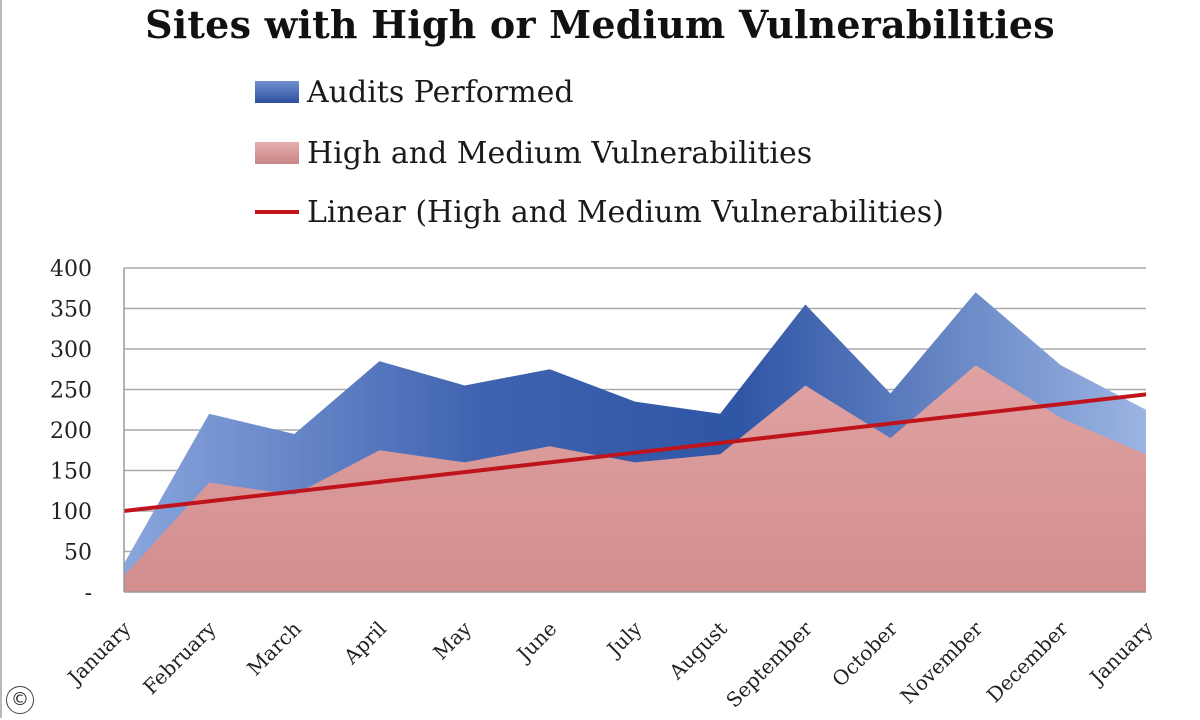  Describe the element at coordinates (20, 700) in the screenshot. I see `copyright-icon: ©` at that location.